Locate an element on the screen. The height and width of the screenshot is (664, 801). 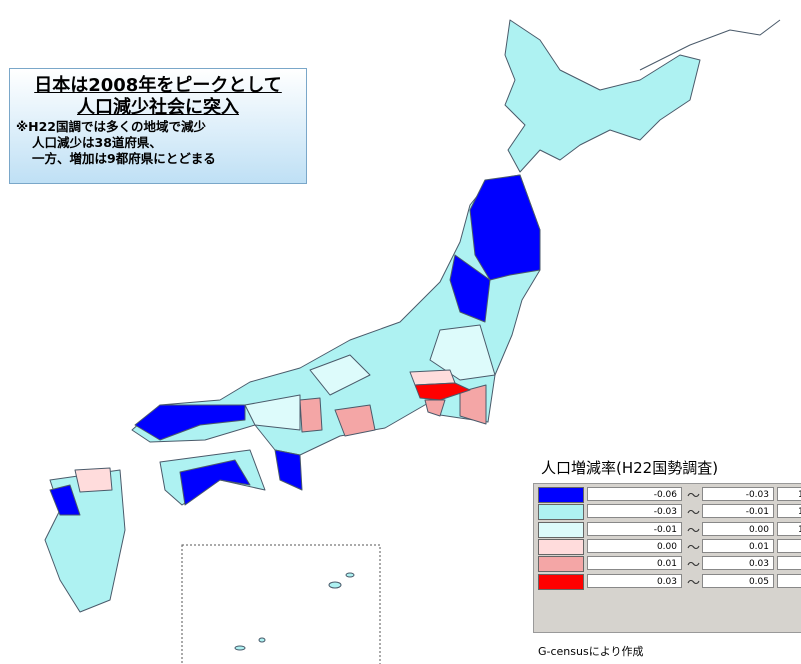
chiba is located at coordinates (473, 404).